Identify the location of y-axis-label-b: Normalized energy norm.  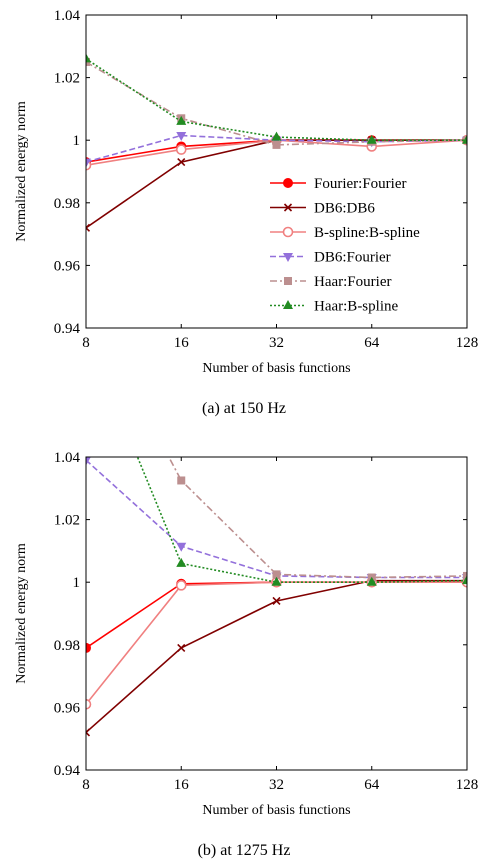
(21, 613).